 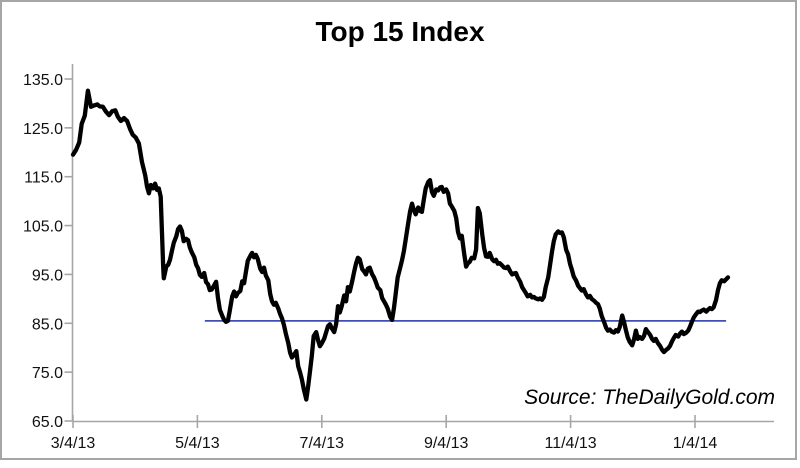 What do you see at coordinates (47, 324) in the screenshot?
I see `y-tick-label: 85.0` at bounding box center [47, 324].